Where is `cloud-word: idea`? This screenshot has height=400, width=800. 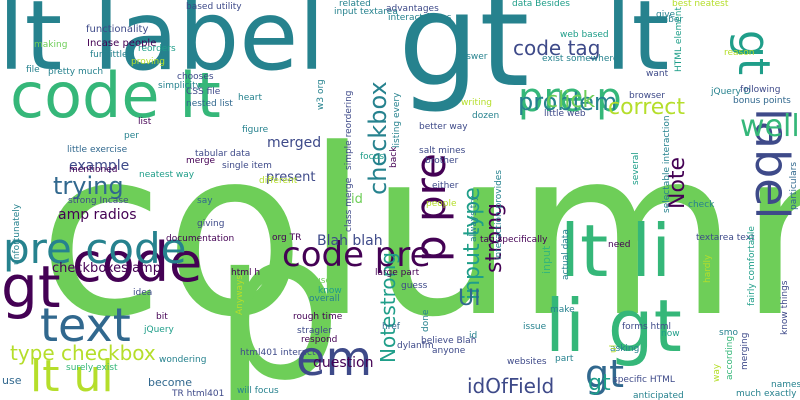 cloud-word: idea is located at coordinates (143, 293).